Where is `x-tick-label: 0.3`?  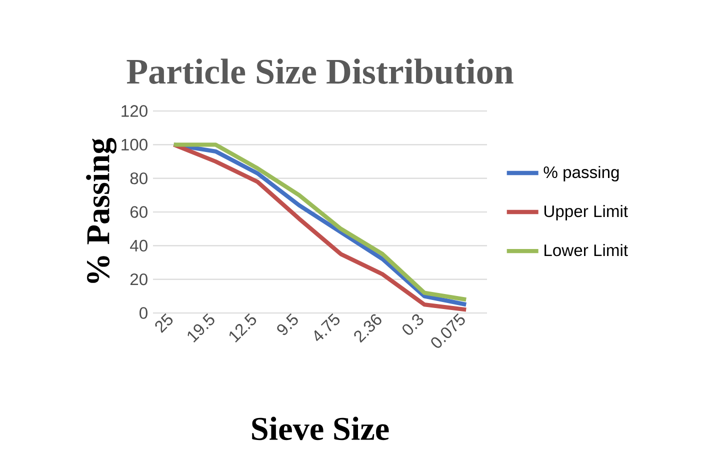 x-tick-label: 0.3 is located at coordinates (413, 324).